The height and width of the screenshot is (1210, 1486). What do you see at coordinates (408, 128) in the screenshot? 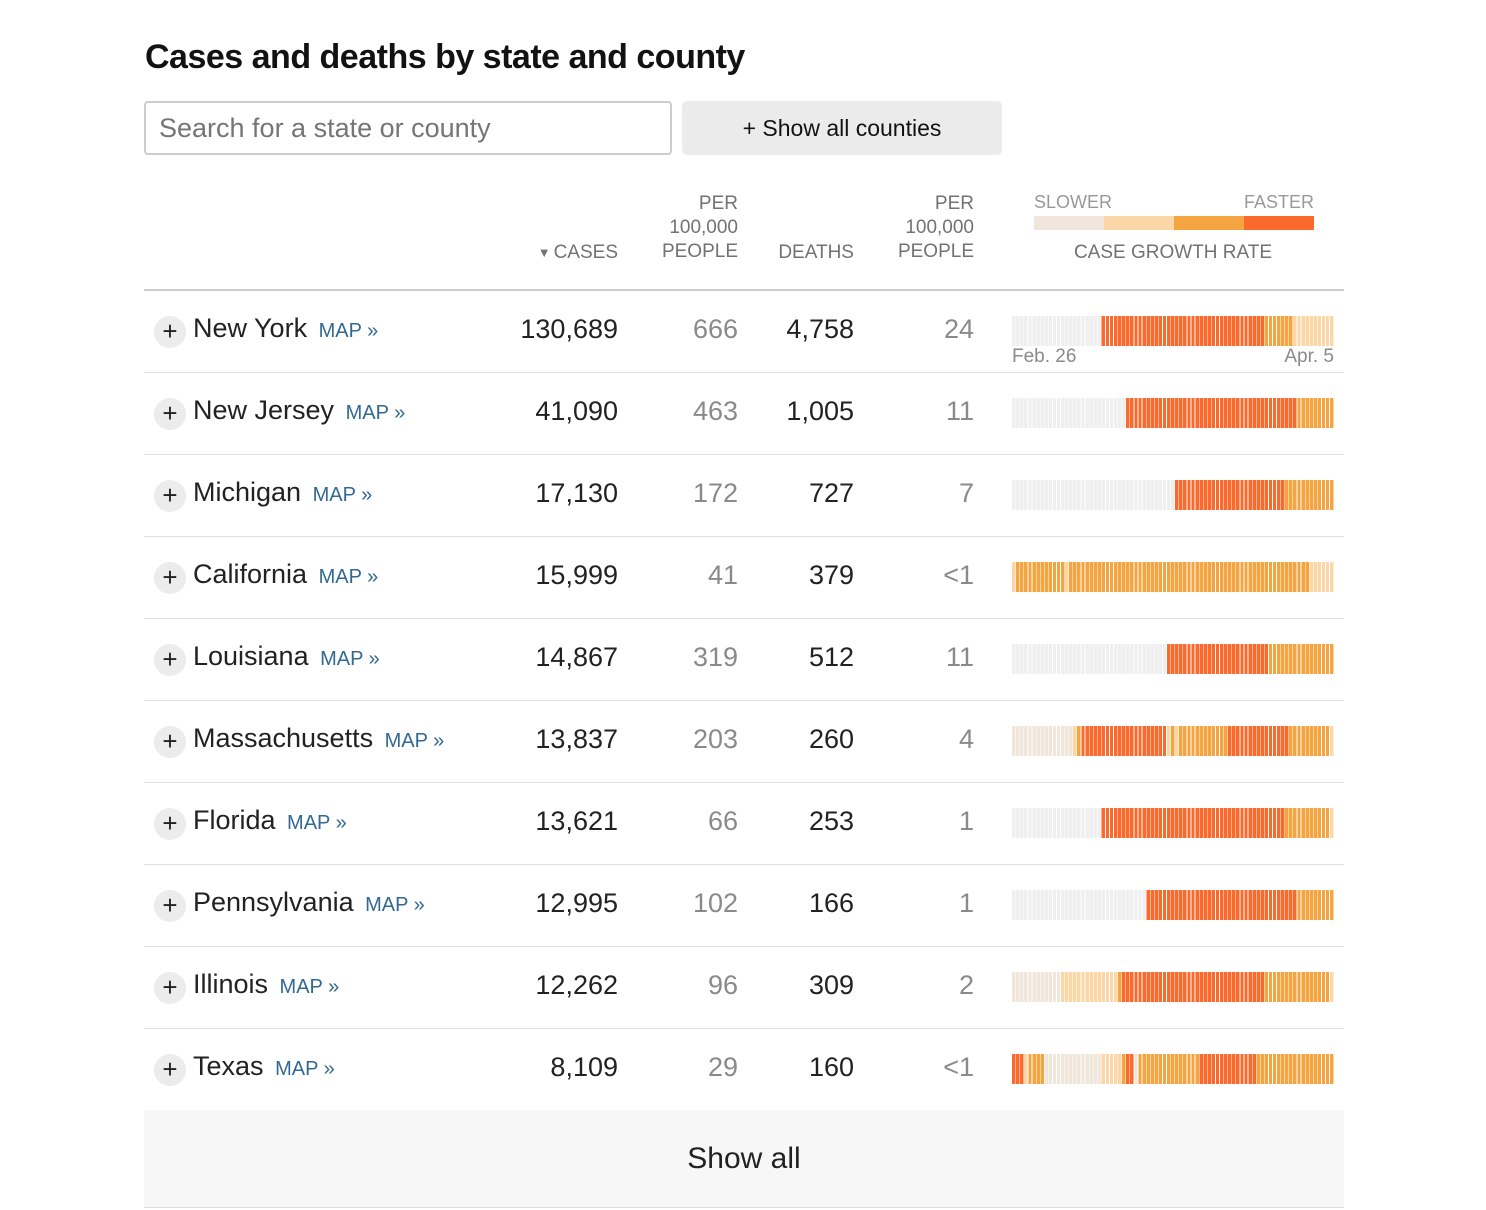
I see `search-input` at bounding box center [408, 128].